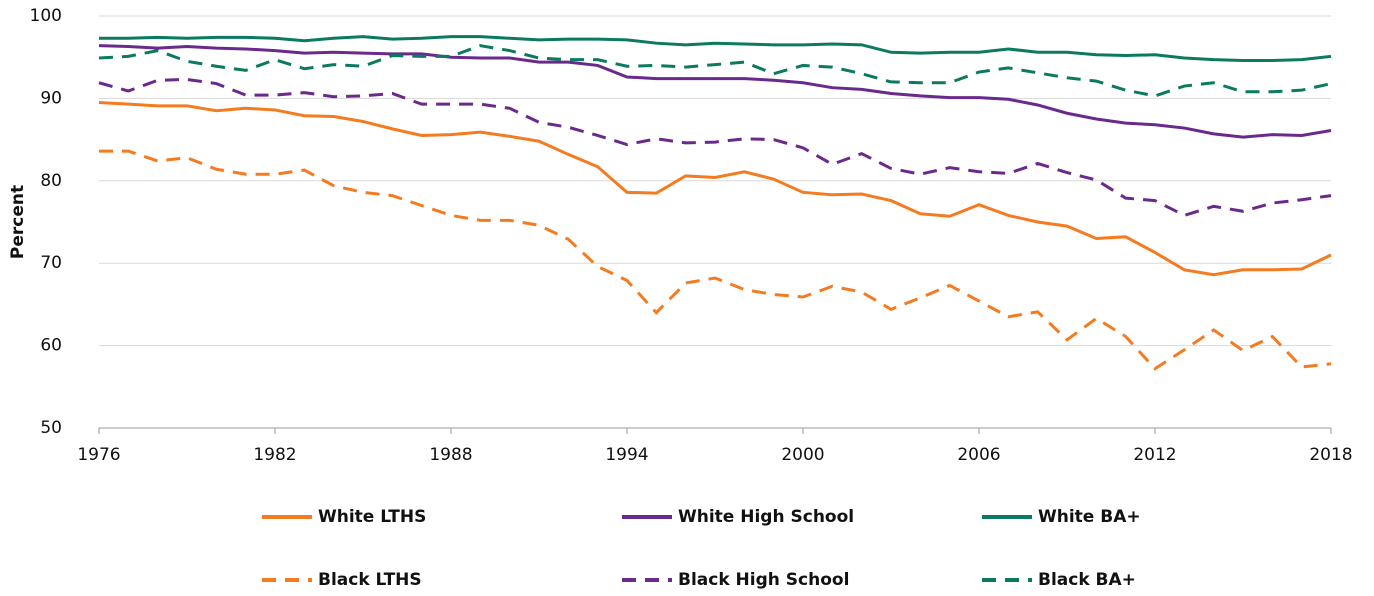 This screenshot has height=596, width=1374. I want to click on x-tick-label: 2018, so click(1330, 455).